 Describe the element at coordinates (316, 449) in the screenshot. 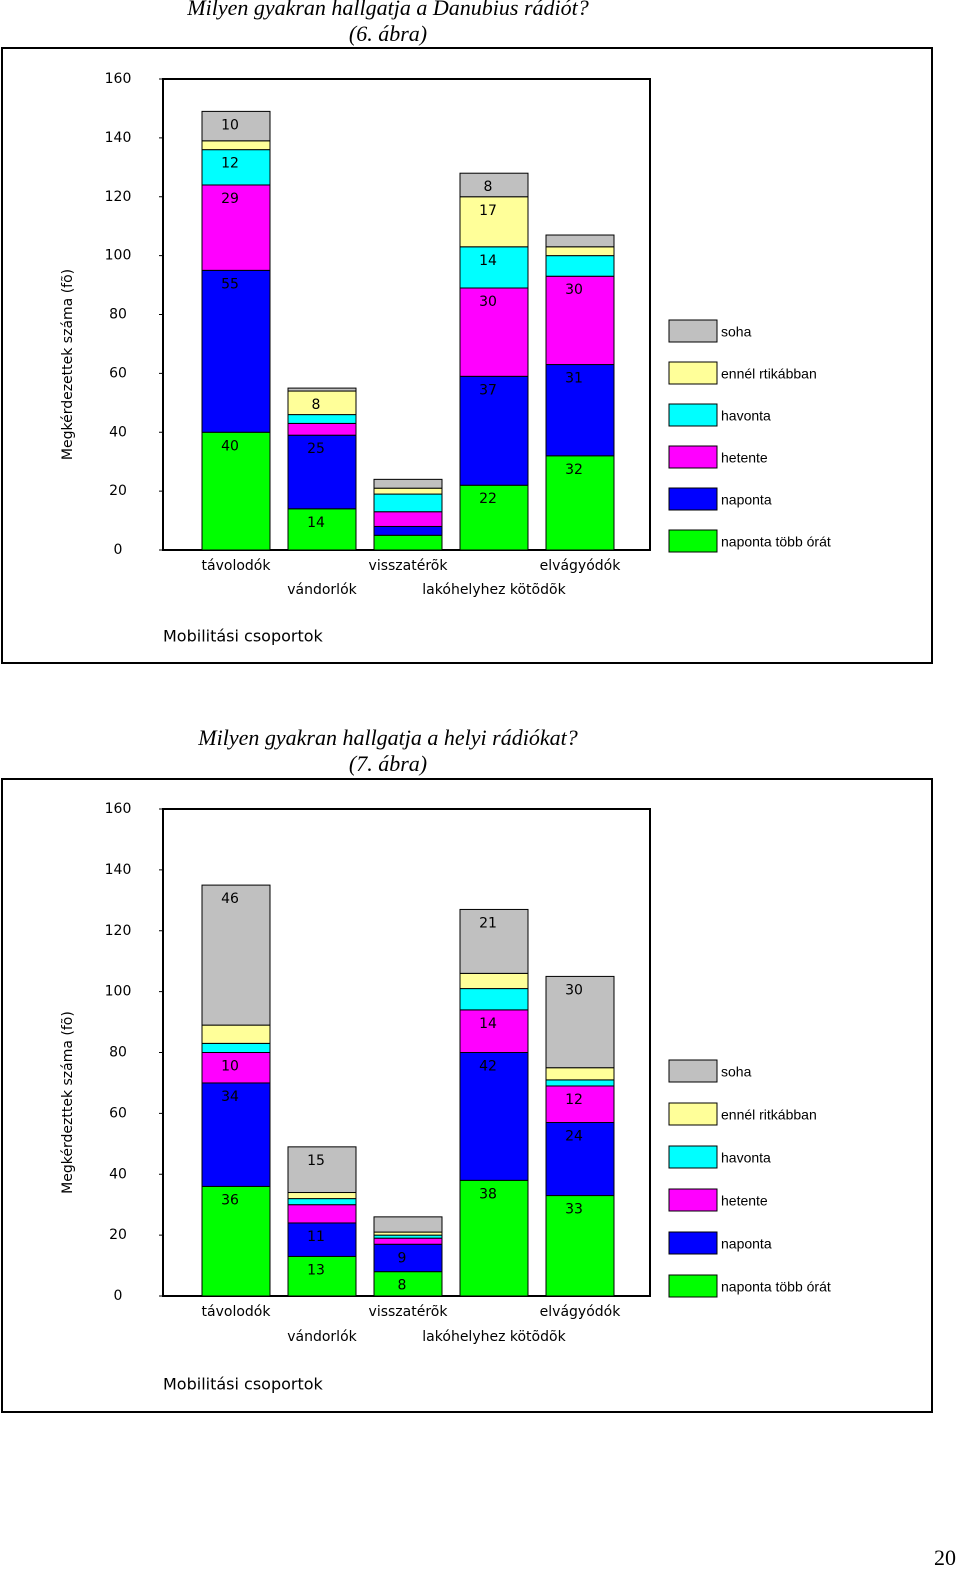

I see `data-label: 25` at that location.